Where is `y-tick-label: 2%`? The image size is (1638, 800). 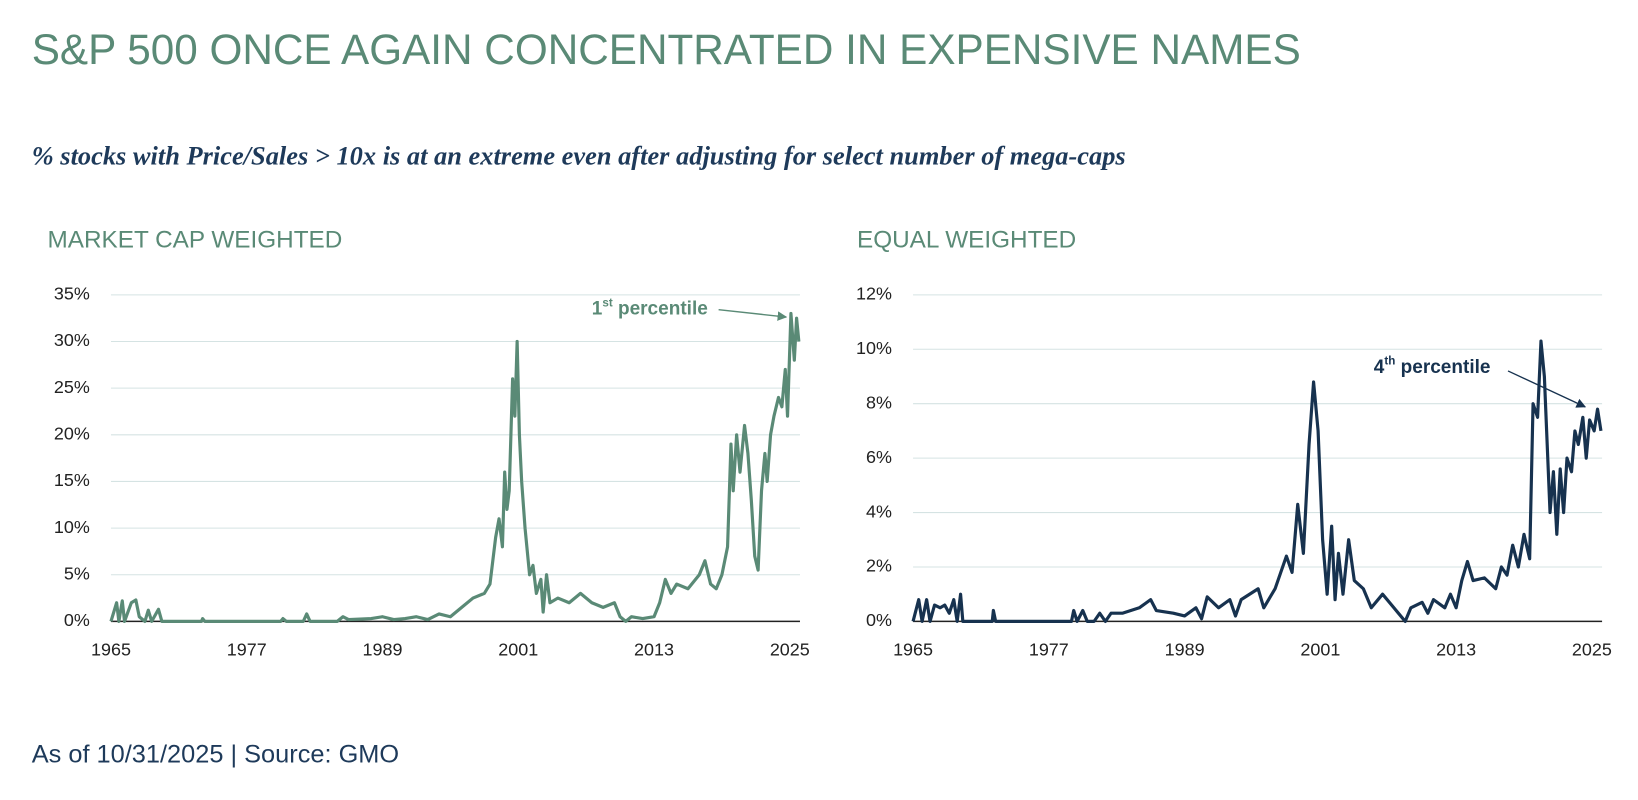 y-tick-label: 2% is located at coordinates (879, 566).